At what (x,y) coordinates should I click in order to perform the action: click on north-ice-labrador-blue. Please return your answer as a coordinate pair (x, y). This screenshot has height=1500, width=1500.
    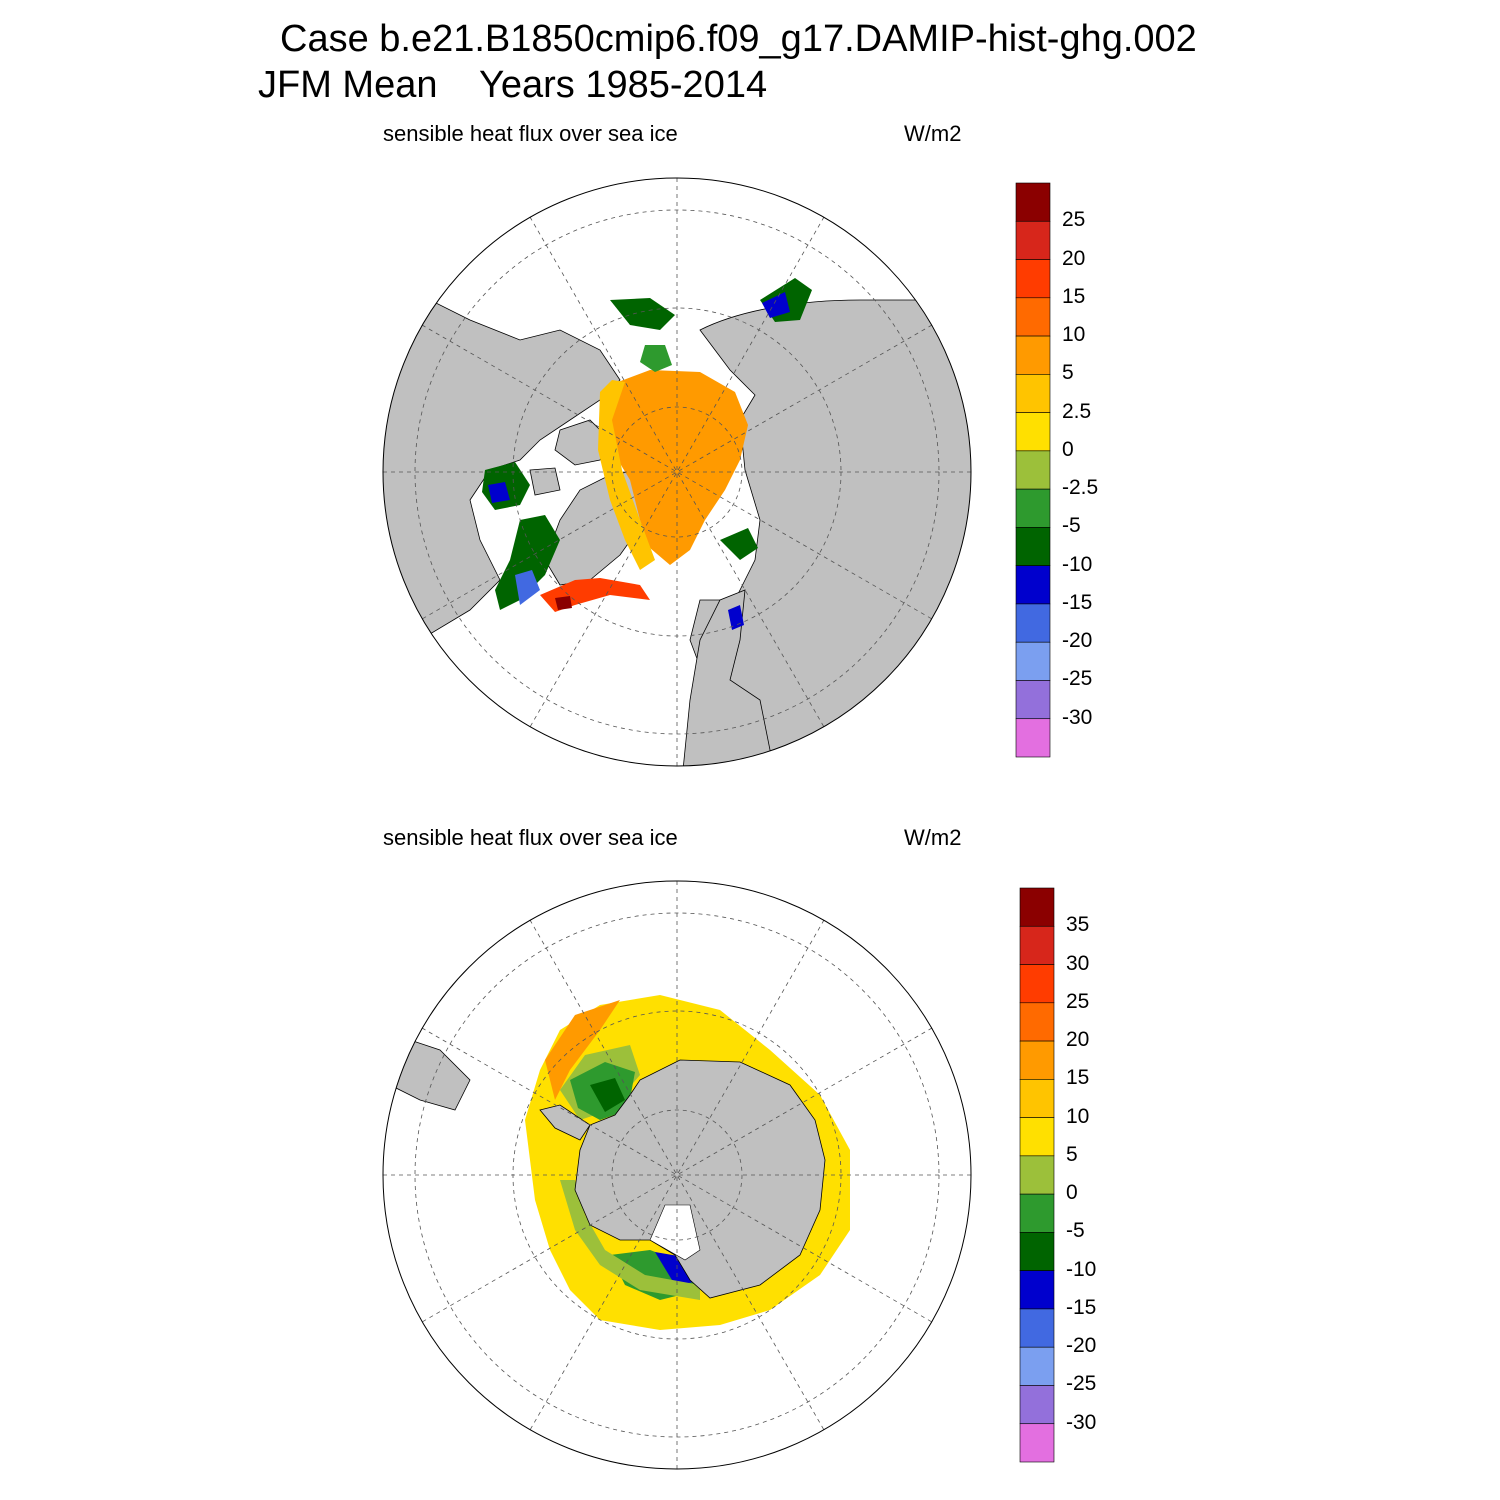
    Looking at the image, I should click on (527, 587).